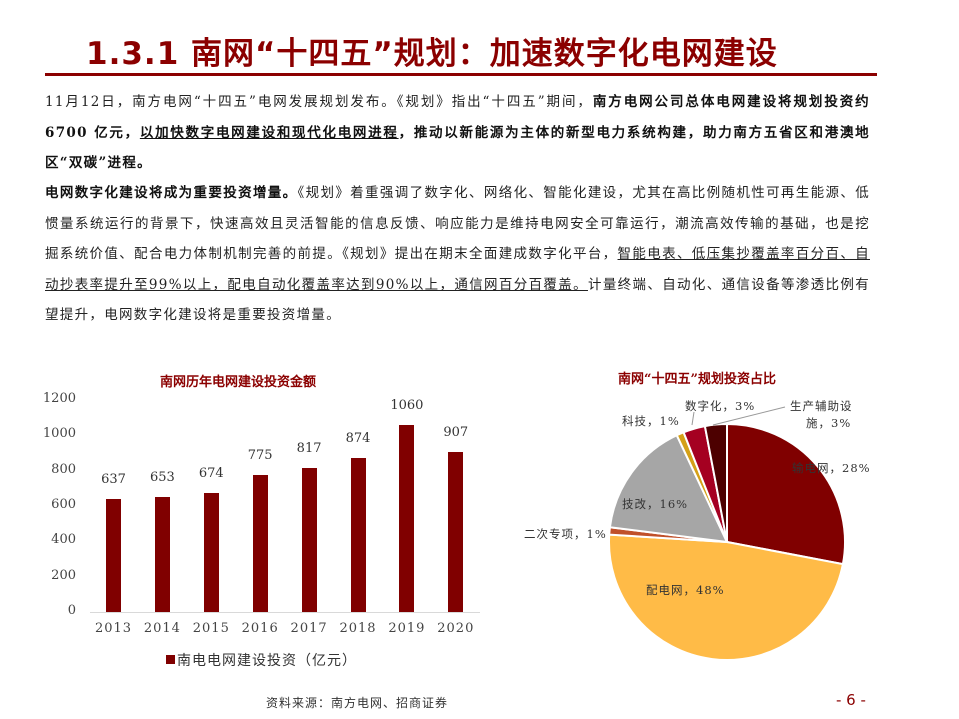  Describe the element at coordinates (59, 398) in the screenshot. I see `y-tick-label: 1200` at that location.